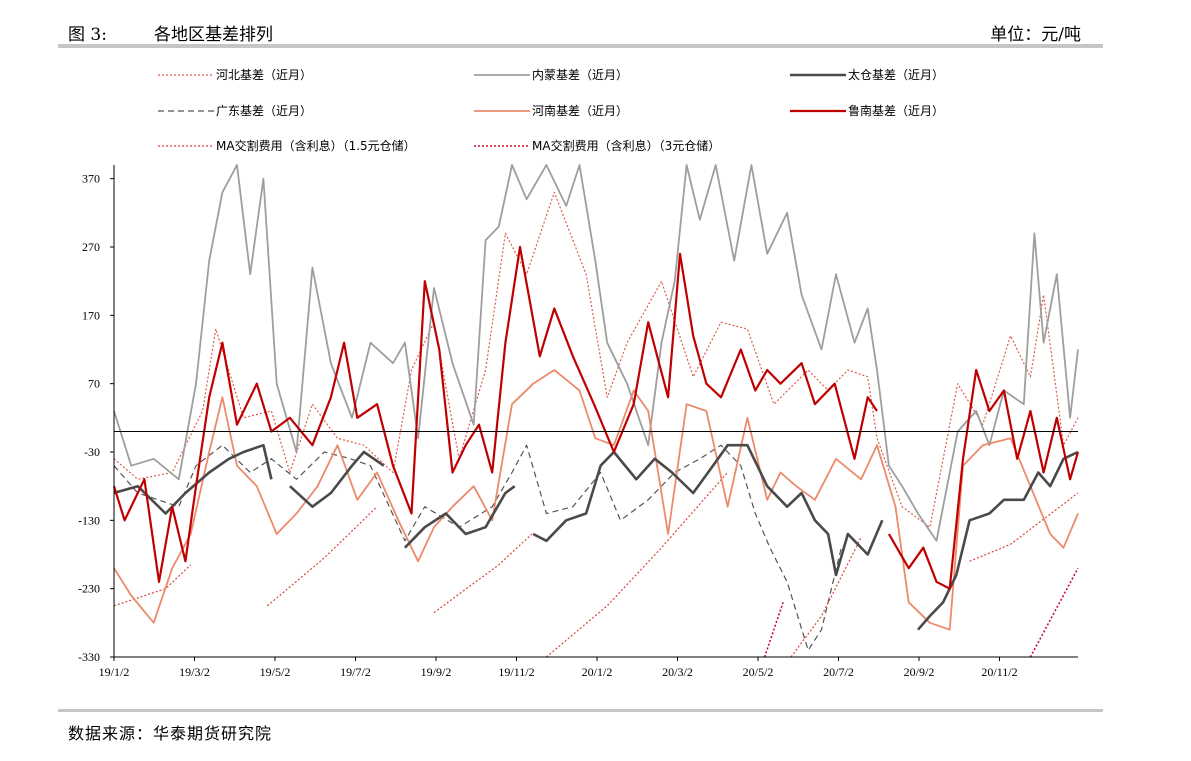 The height and width of the screenshot is (761, 1191). Describe the element at coordinates (91, 179) in the screenshot. I see `y-tick-label: 370` at that location.